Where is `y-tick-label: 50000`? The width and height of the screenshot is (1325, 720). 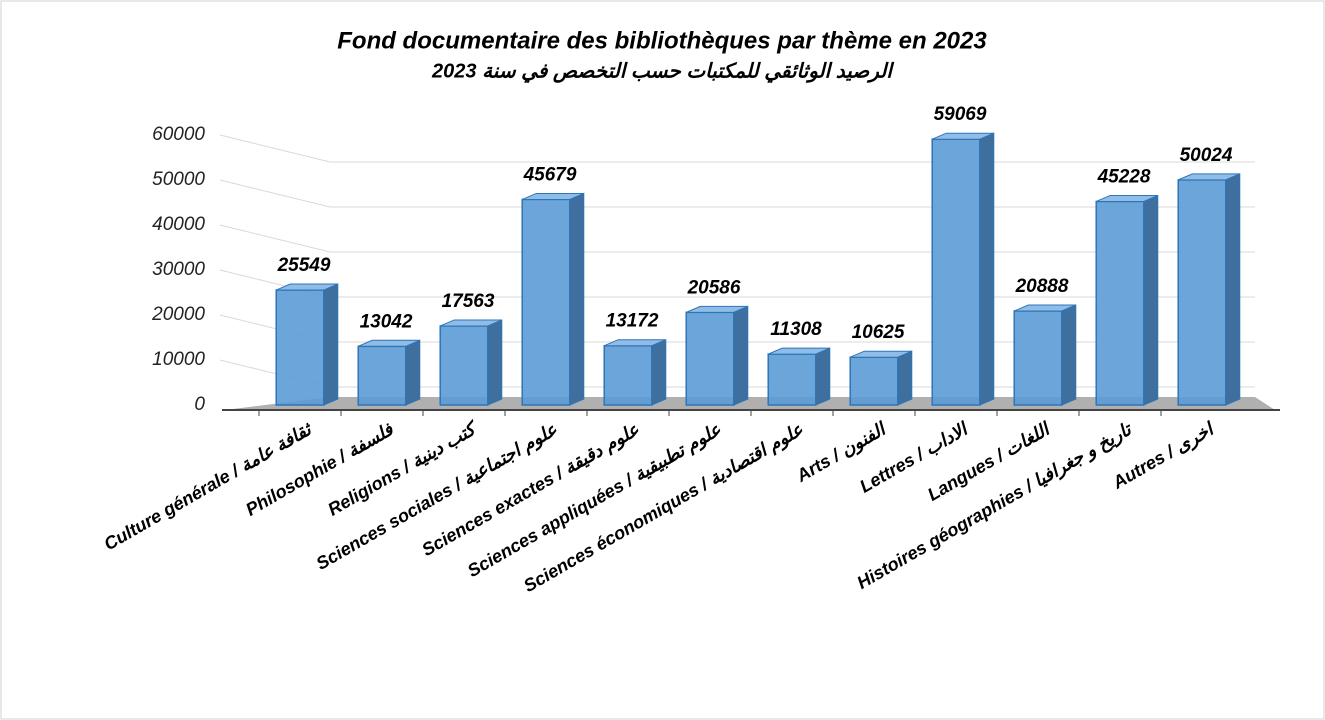 y-tick-label: 50000 is located at coordinates (178, 179).